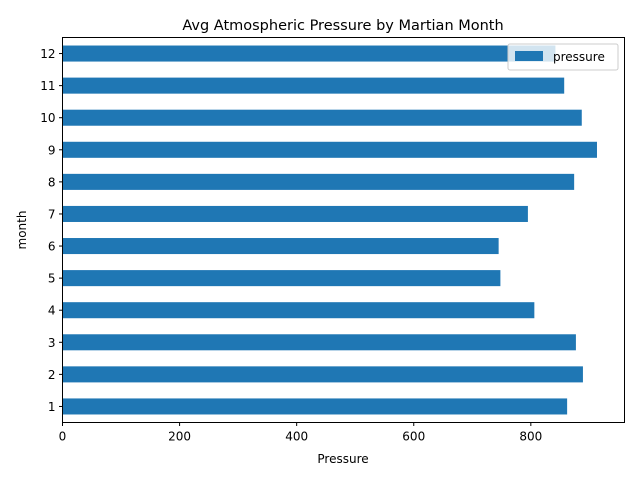 The image size is (640, 484). Describe the element at coordinates (52, 214) in the screenshot. I see `y-tick-label: 7` at that location.